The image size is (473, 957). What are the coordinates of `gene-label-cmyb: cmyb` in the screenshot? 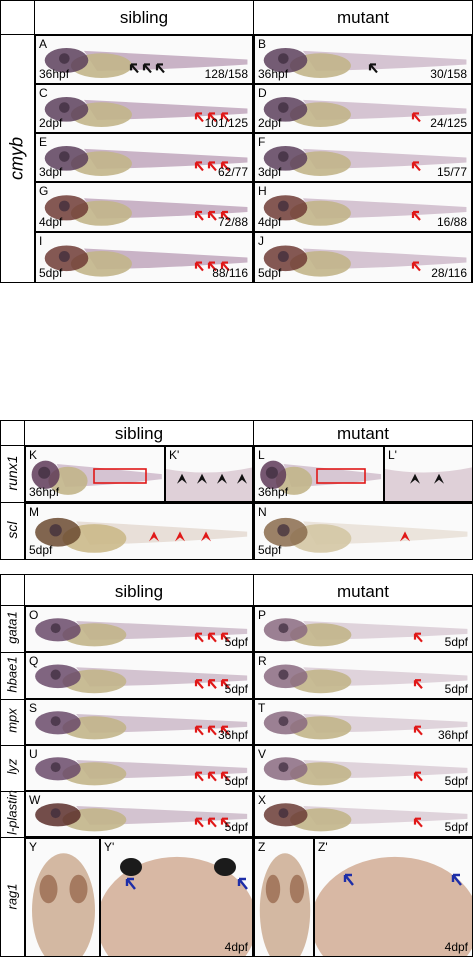 It's located at (16, 159).